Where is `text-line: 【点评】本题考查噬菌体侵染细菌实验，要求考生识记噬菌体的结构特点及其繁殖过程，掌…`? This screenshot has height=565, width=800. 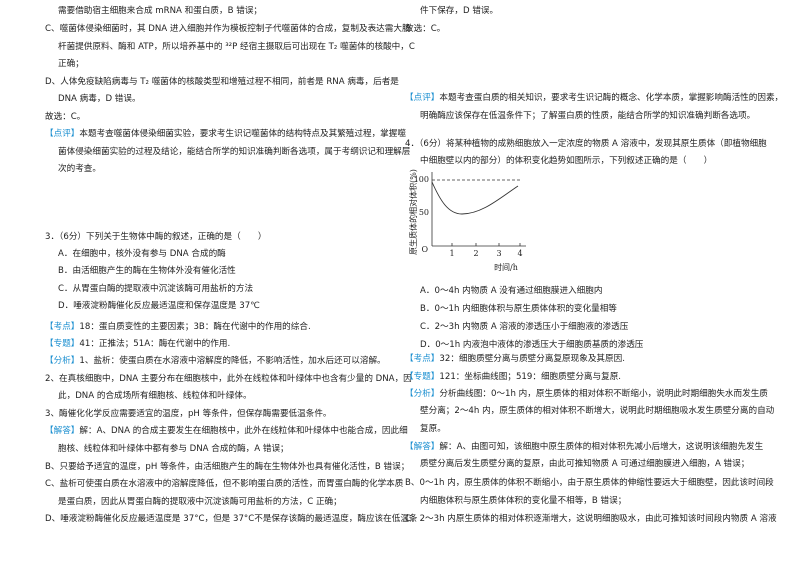
text-line: 【点评】本题考查噬菌体侵染细菌实验，要求考生识记噬菌体的结构特点及其繁殖过程，掌… is located at coordinates (225, 133).